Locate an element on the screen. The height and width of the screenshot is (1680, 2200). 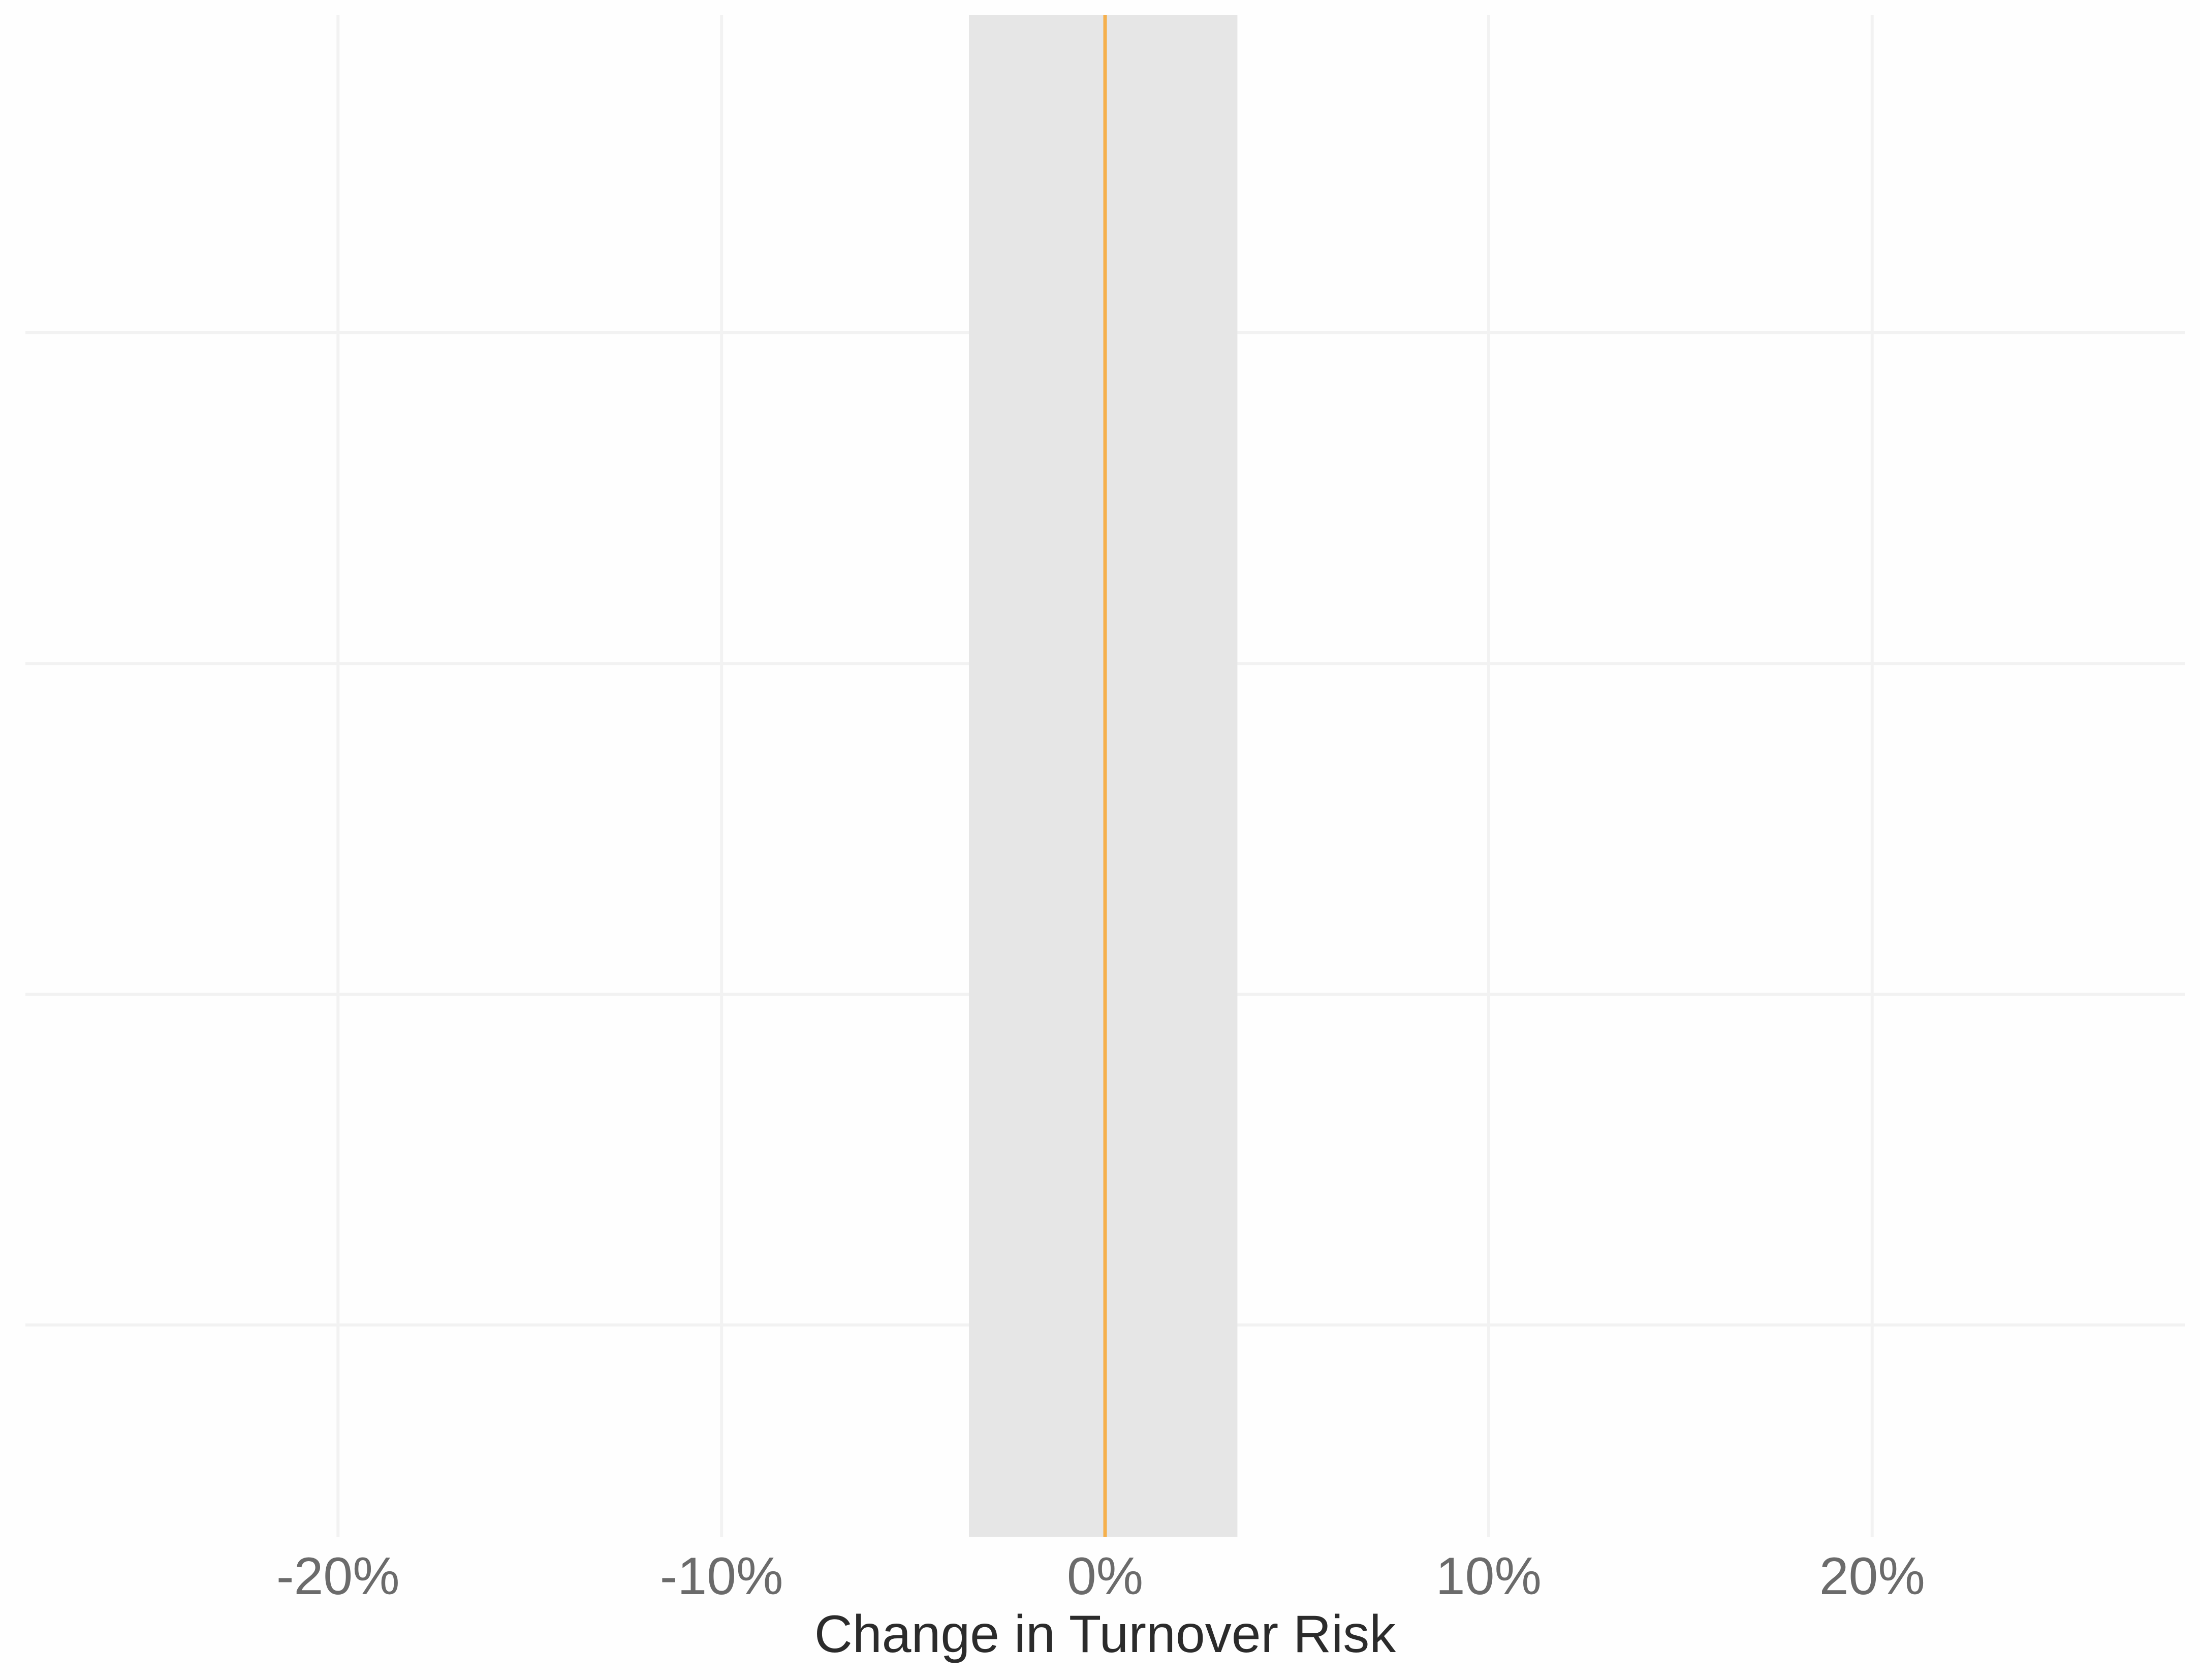
x-tick-label: -10% is located at coordinates (722, 1576).